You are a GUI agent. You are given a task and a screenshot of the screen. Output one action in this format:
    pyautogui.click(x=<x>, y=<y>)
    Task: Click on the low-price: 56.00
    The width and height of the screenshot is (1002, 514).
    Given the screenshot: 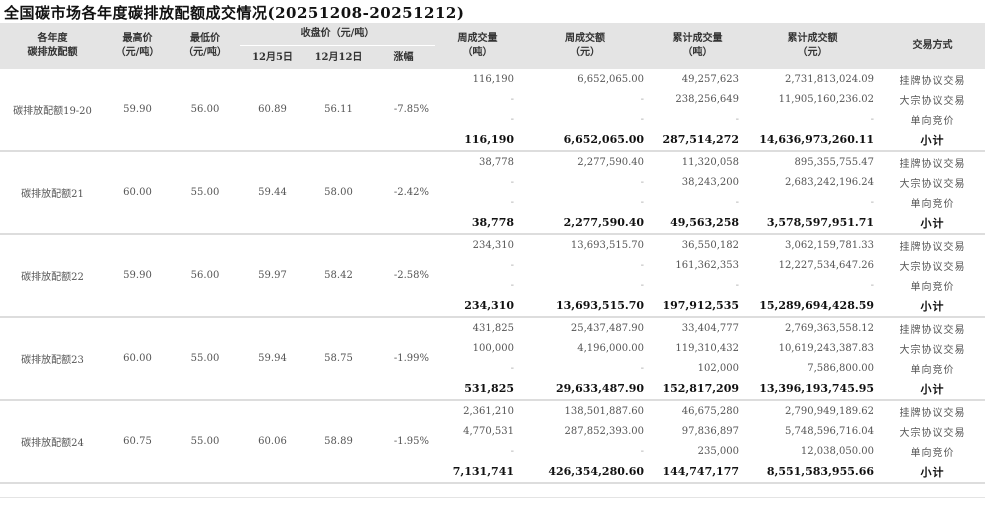 What is the action you would take?
    pyautogui.click(x=205, y=276)
    